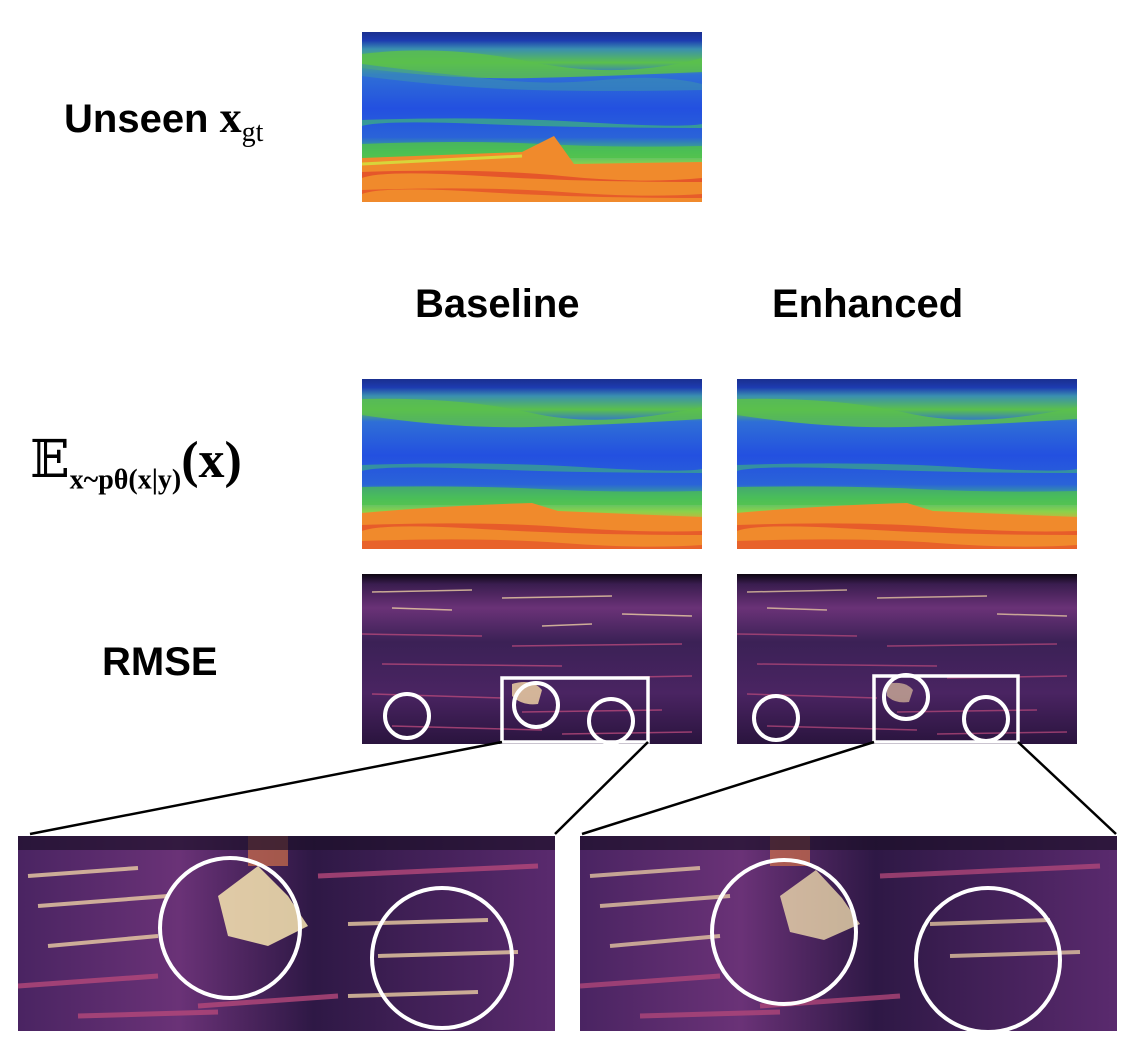 The image size is (1136, 1052). Describe the element at coordinates (776, 718) in the screenshot. I see `enhanced-rmse-circle-left` at that location.